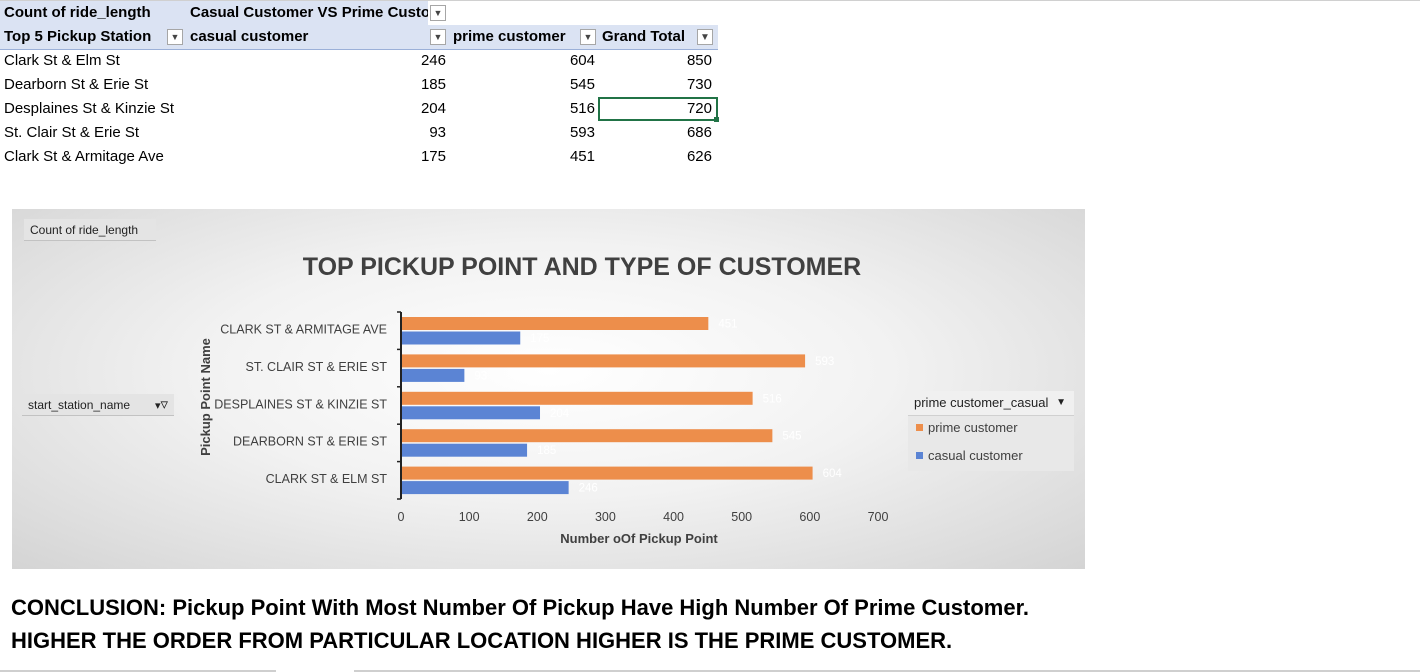 The height and width of the screenshot is (672, 1420). What do you see at coordinates (537, 517) in the screenshot?
I see `x-tick-label: 200` at bounding box center [537, 517].